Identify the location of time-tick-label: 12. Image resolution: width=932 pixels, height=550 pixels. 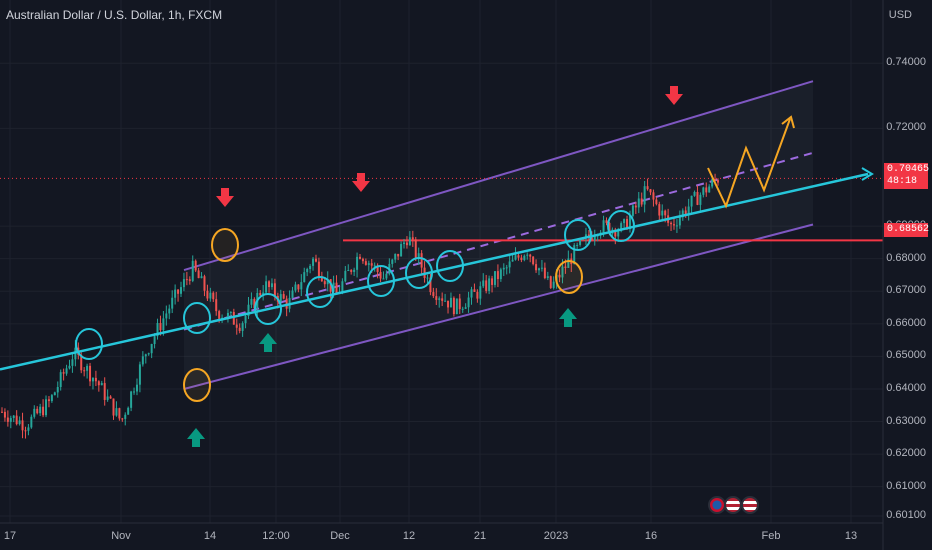
(409, 536).